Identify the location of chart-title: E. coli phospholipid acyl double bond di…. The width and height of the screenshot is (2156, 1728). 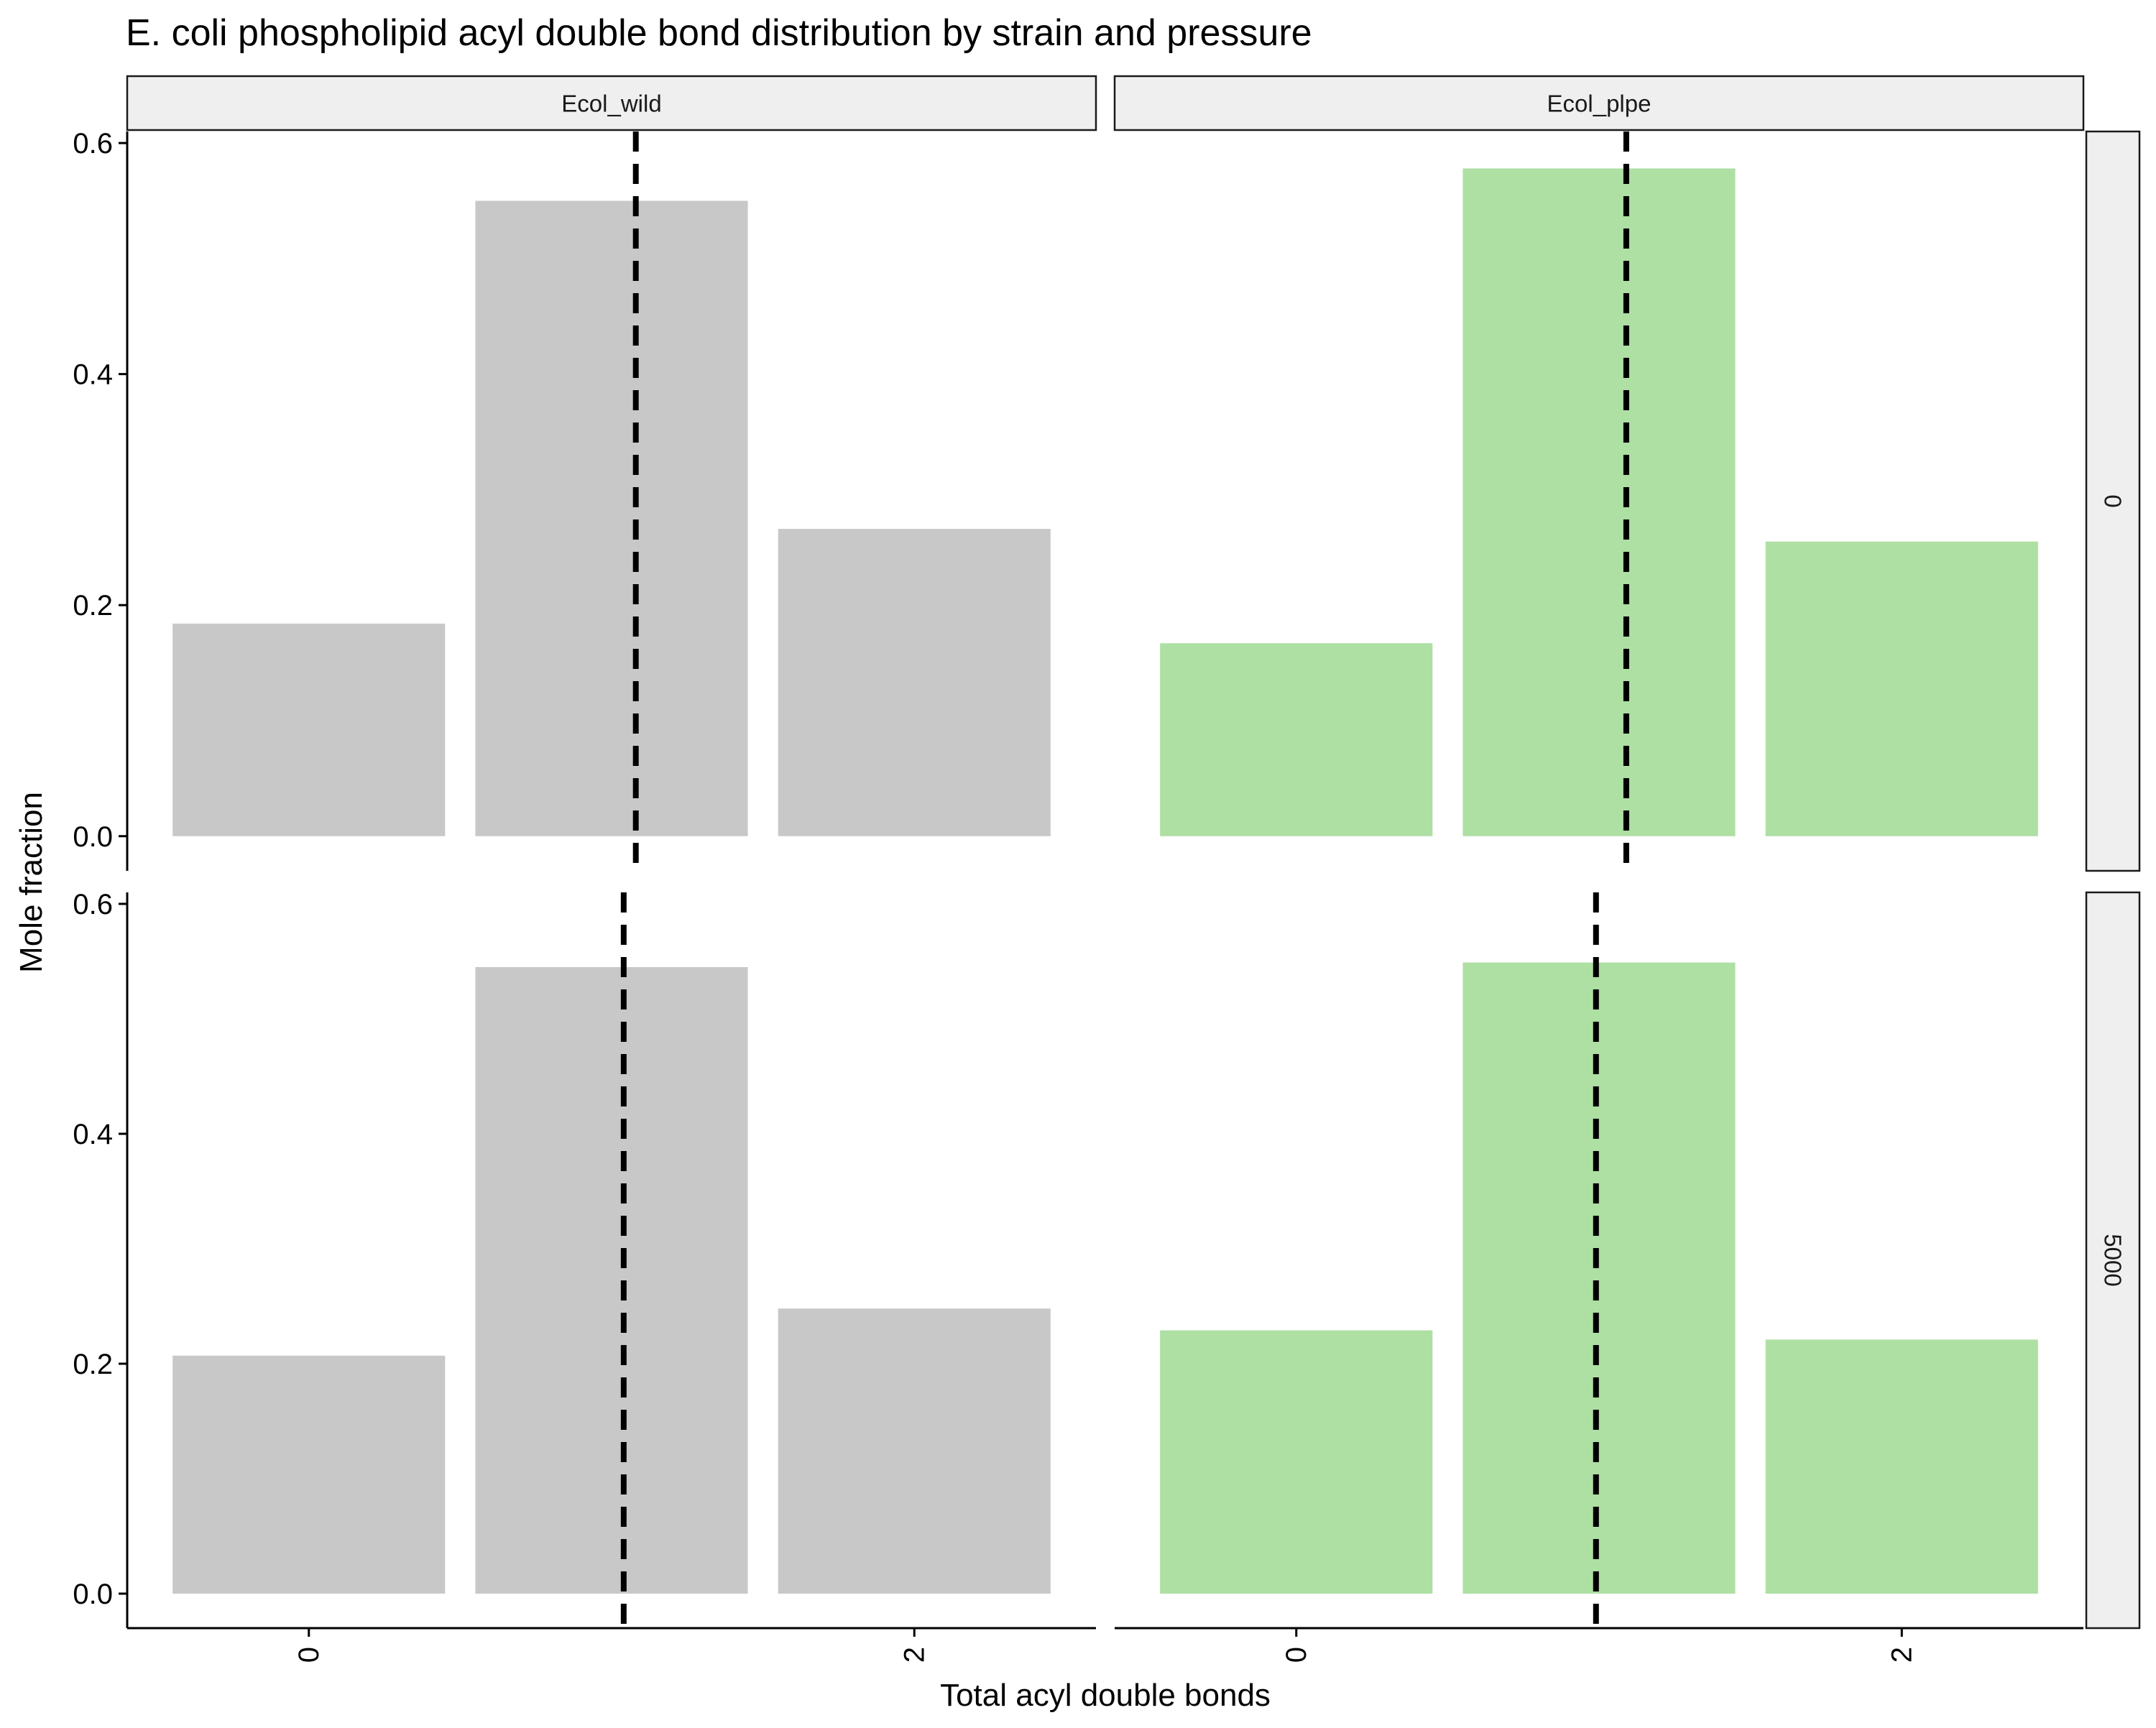
(719, 33).